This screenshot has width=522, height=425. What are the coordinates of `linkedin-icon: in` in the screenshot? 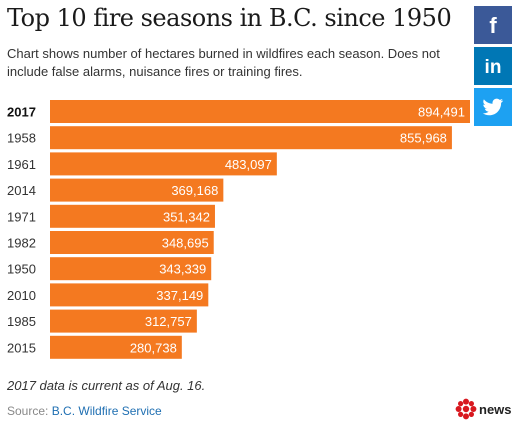 It's located at (493, 67).